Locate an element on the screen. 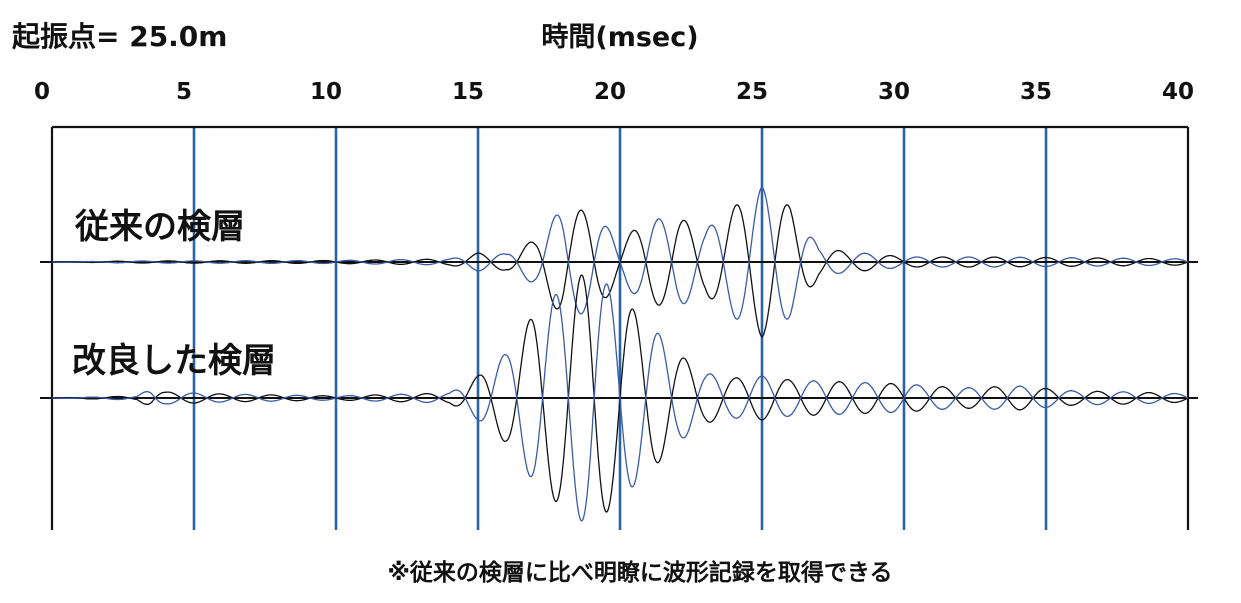 The width and height of the screenshot is (1241, 603). trace-label-improved: 改良した検層 is located at coordinates (174, 361).